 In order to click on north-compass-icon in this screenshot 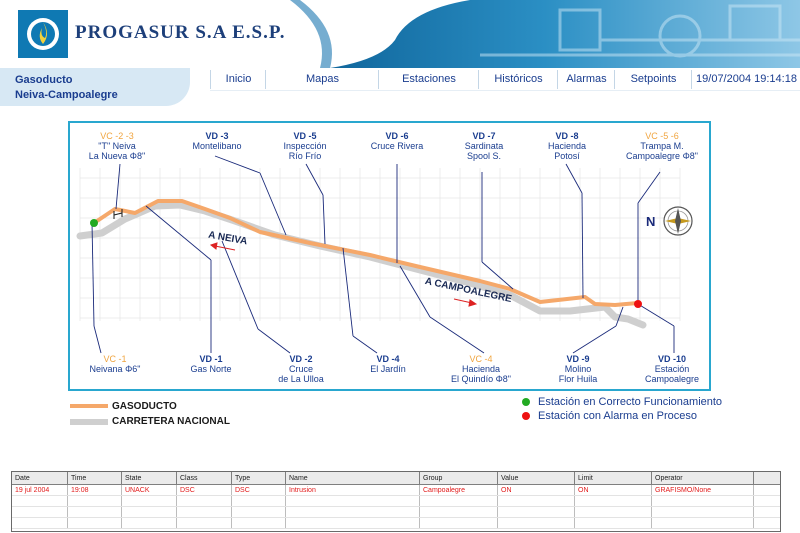, I will do `click(678, 221)`.